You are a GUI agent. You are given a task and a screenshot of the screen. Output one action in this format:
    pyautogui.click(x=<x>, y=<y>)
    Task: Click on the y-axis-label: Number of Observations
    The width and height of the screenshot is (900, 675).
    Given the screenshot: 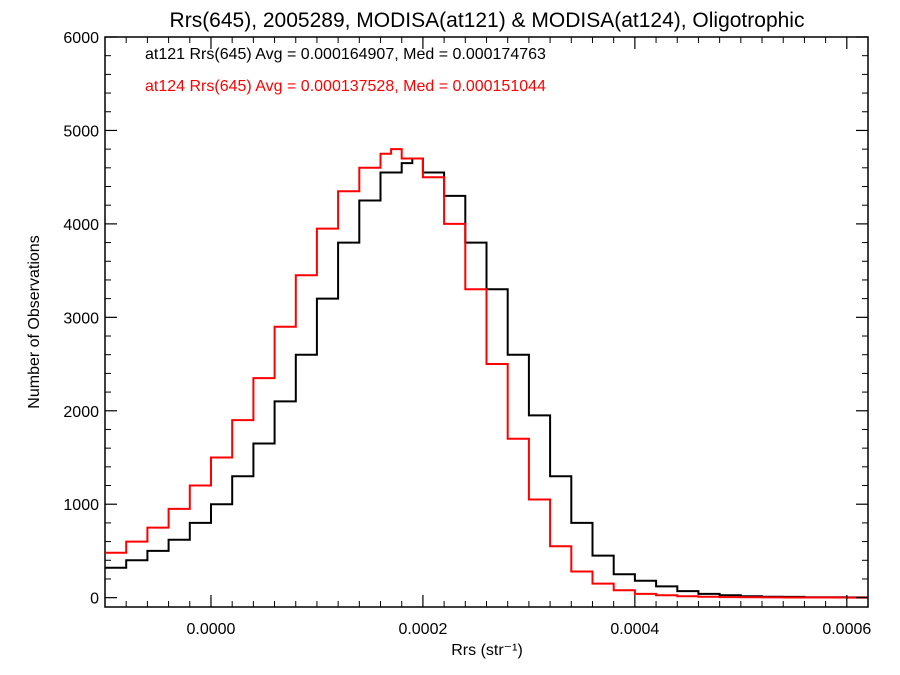 What is the action you would take?
    pyautogui.click(x=34, y=321)
    